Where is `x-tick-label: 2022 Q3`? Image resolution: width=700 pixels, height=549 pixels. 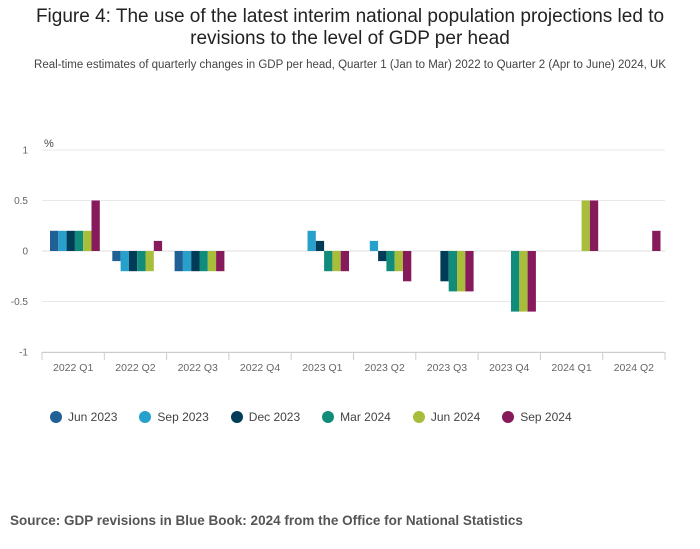
x-tick-label: 2022 Q3 is located at coordinates (198, 368).